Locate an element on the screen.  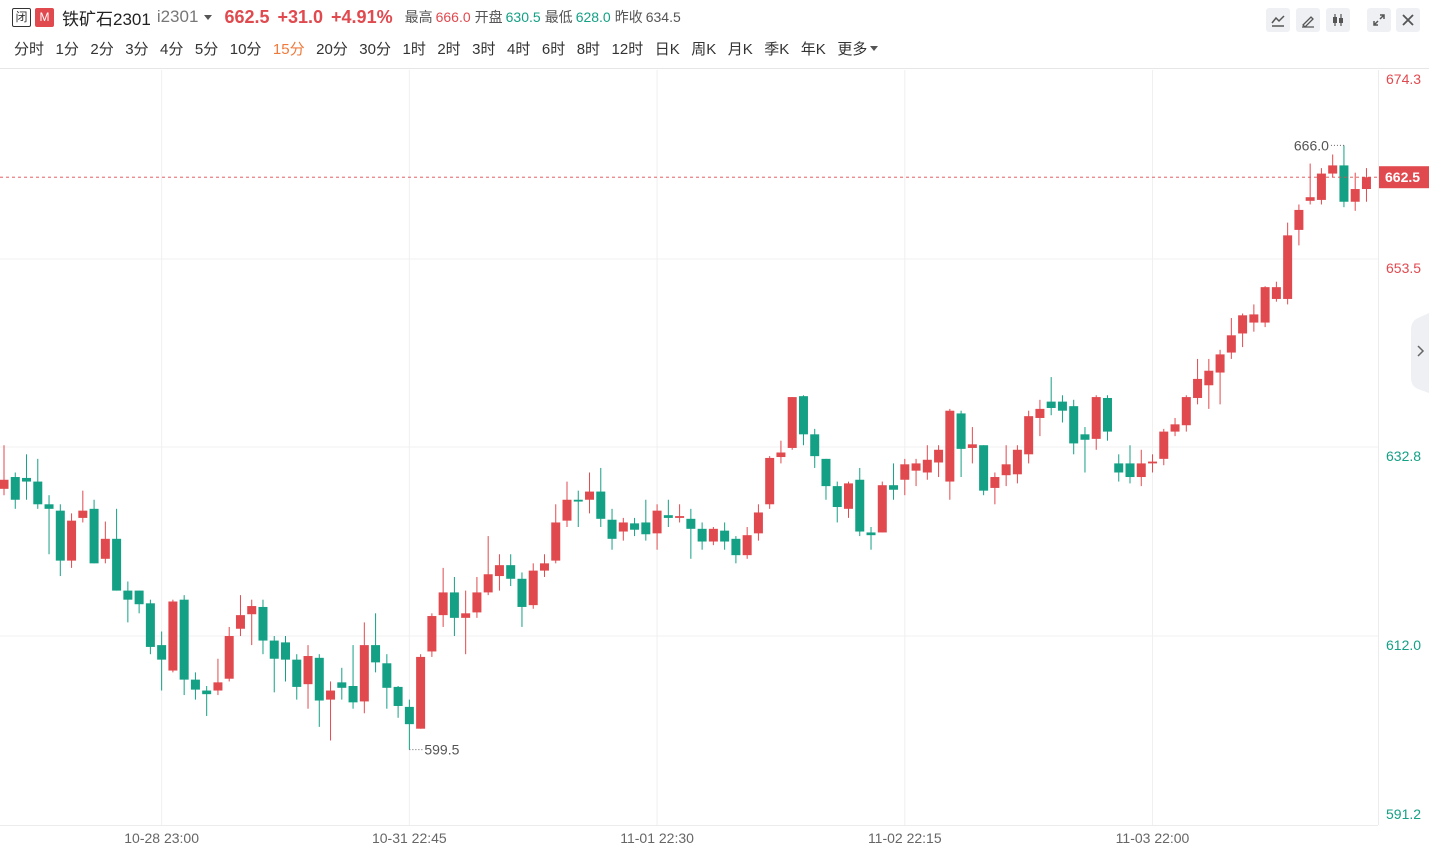
timeframe-tab: 12时 is located at coordinates (627, 49).